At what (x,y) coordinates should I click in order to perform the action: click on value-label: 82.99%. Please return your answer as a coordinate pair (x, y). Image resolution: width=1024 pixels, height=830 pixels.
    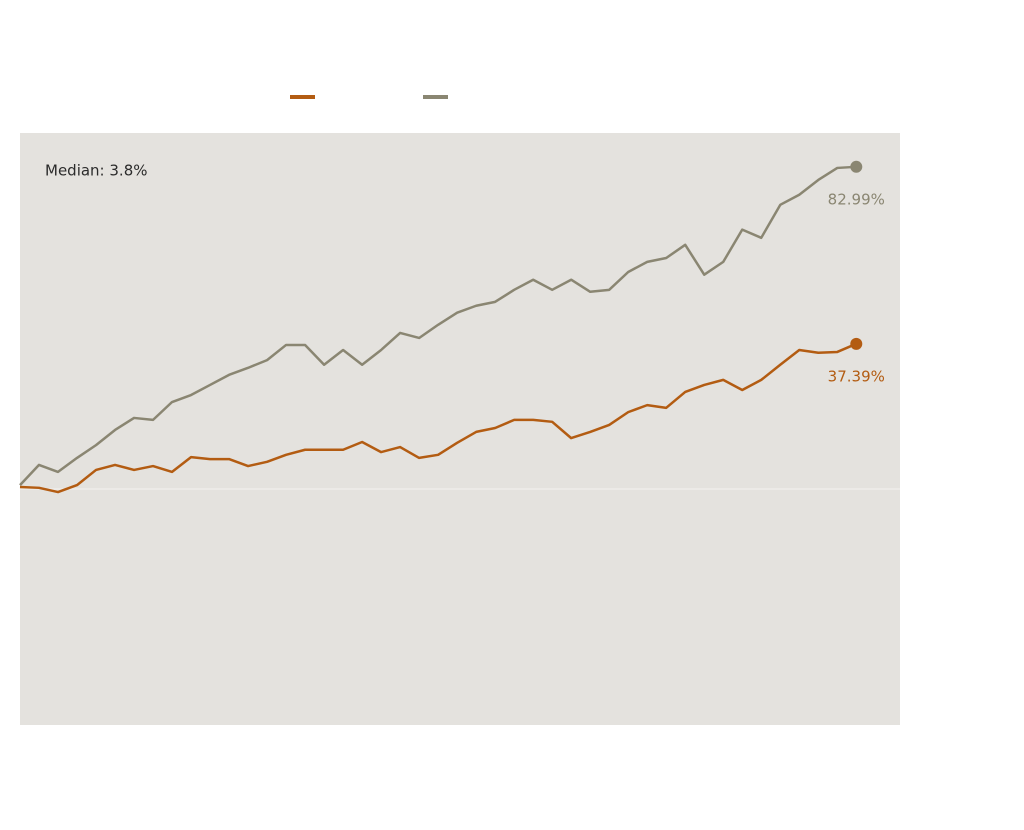
    Looking at the image, I should click on (856, 199).